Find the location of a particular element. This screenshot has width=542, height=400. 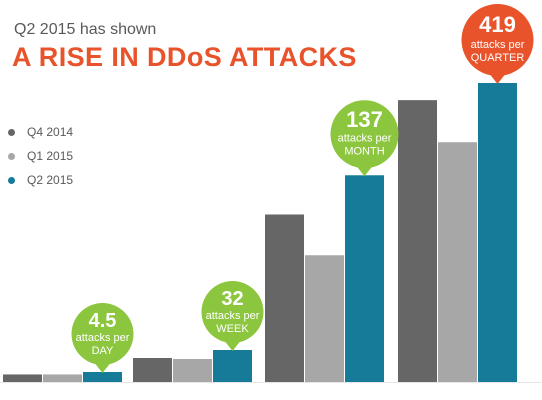

callout-unit: DAY is located at coordinates (103, 351).